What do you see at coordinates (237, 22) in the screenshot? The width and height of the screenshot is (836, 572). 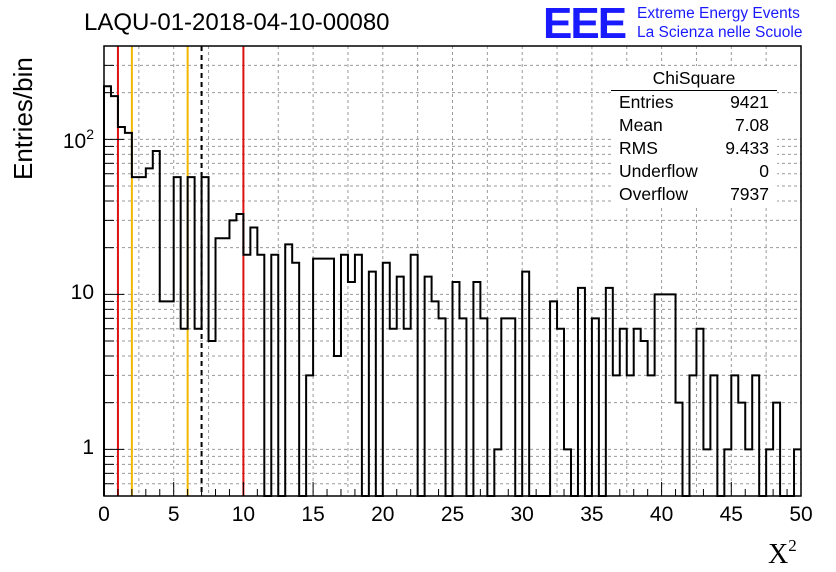 I see `chart-title: LAQU-01-2018-04-10-00080` at bounding box center [237, 22].